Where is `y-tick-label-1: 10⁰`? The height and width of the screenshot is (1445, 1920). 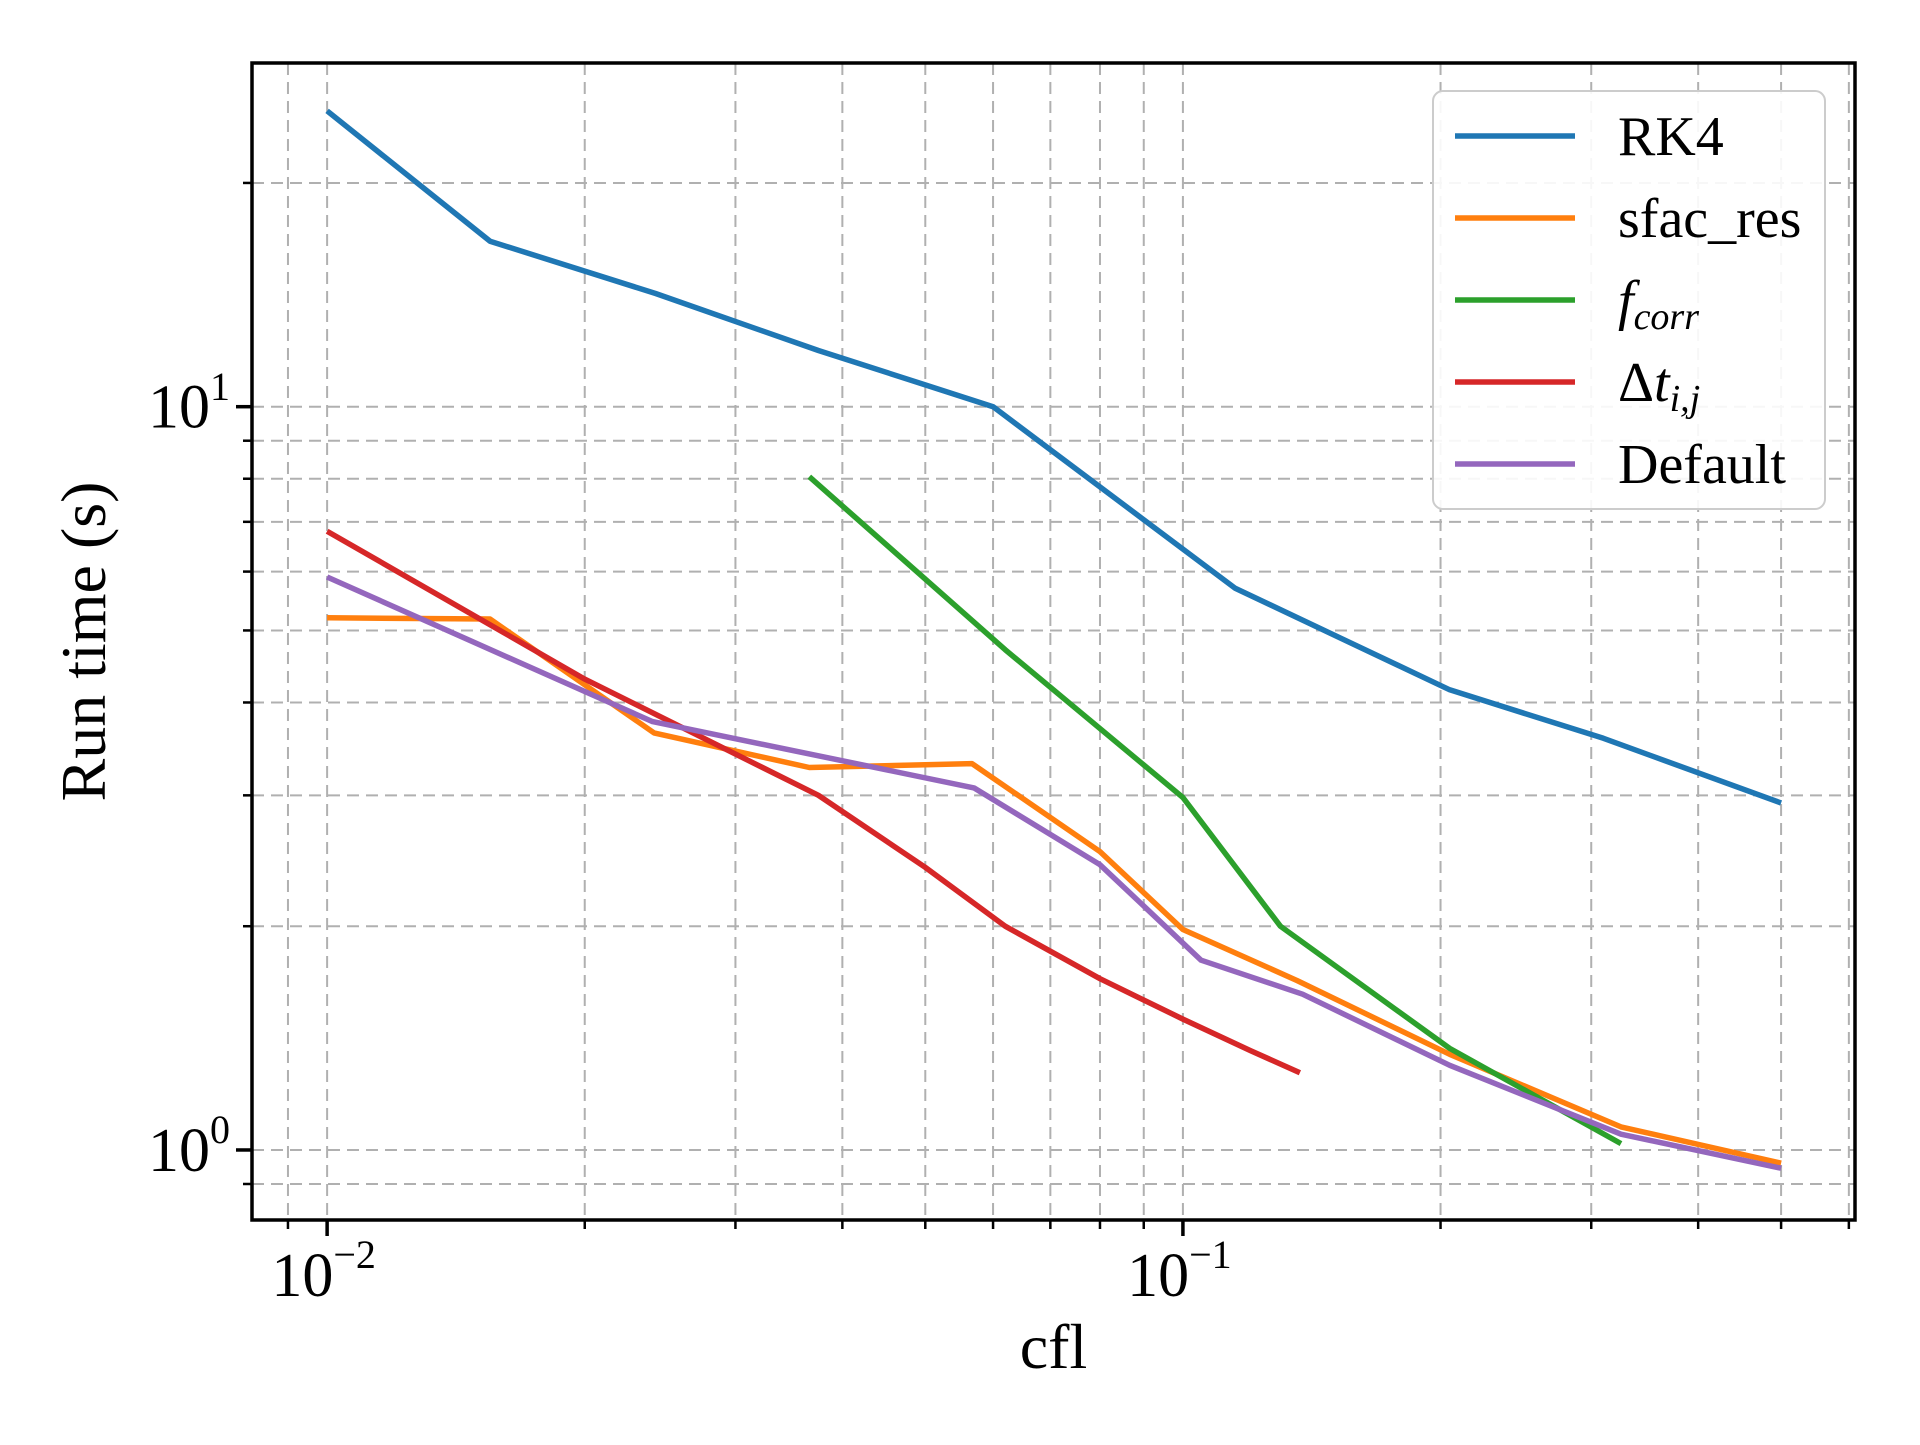 y-tick-label-1: 10⁰ is located at coordinates (189, 1146).